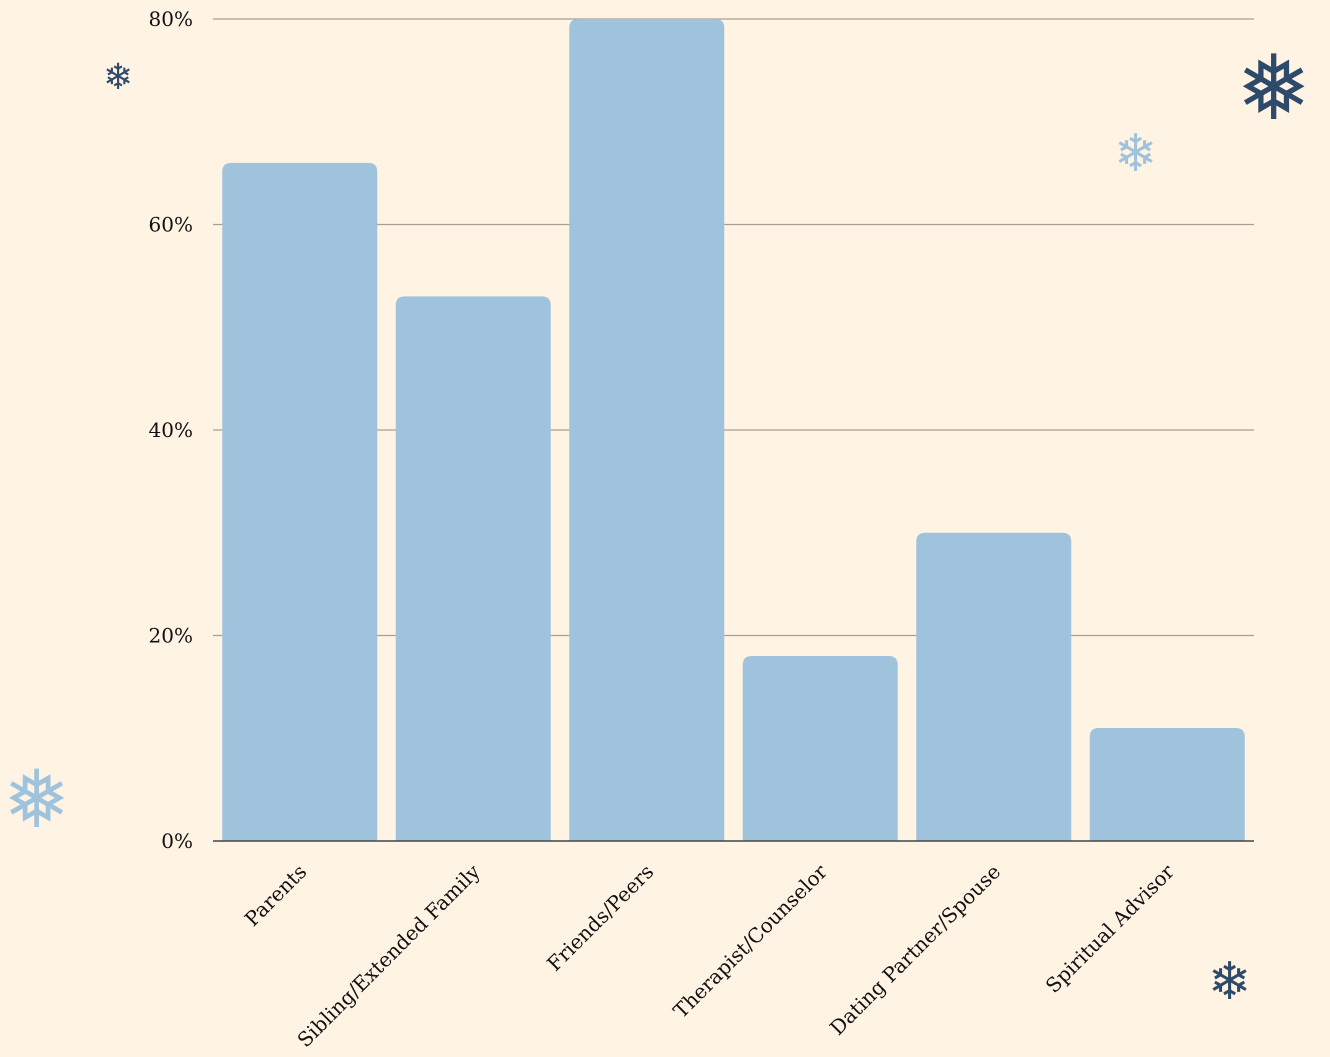 Image resolution: width=1330 pixels, height=1057 pixels. What do you see at coordinates (171, 19) in the screenshot?
I see `y-tick-label: 80%` at bounding box center [171, 19].